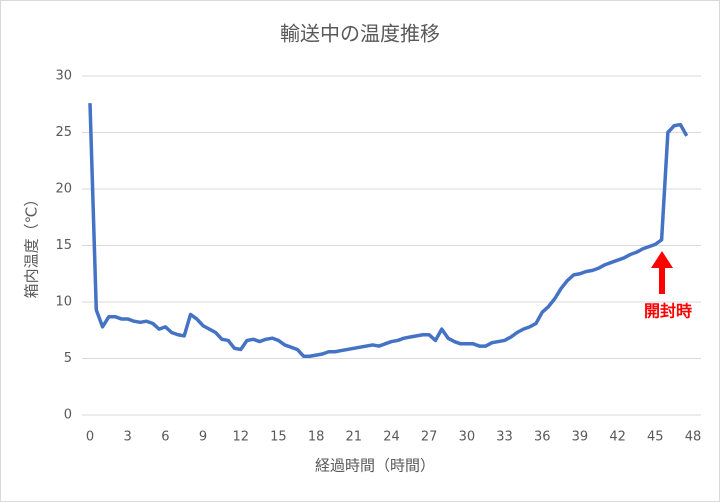 Image resolution: width=720 pixels, height=502 pixels. Describe the element at coordinates (63, 76) in the screenshot. I see `y-tick-label: 30` at that location.